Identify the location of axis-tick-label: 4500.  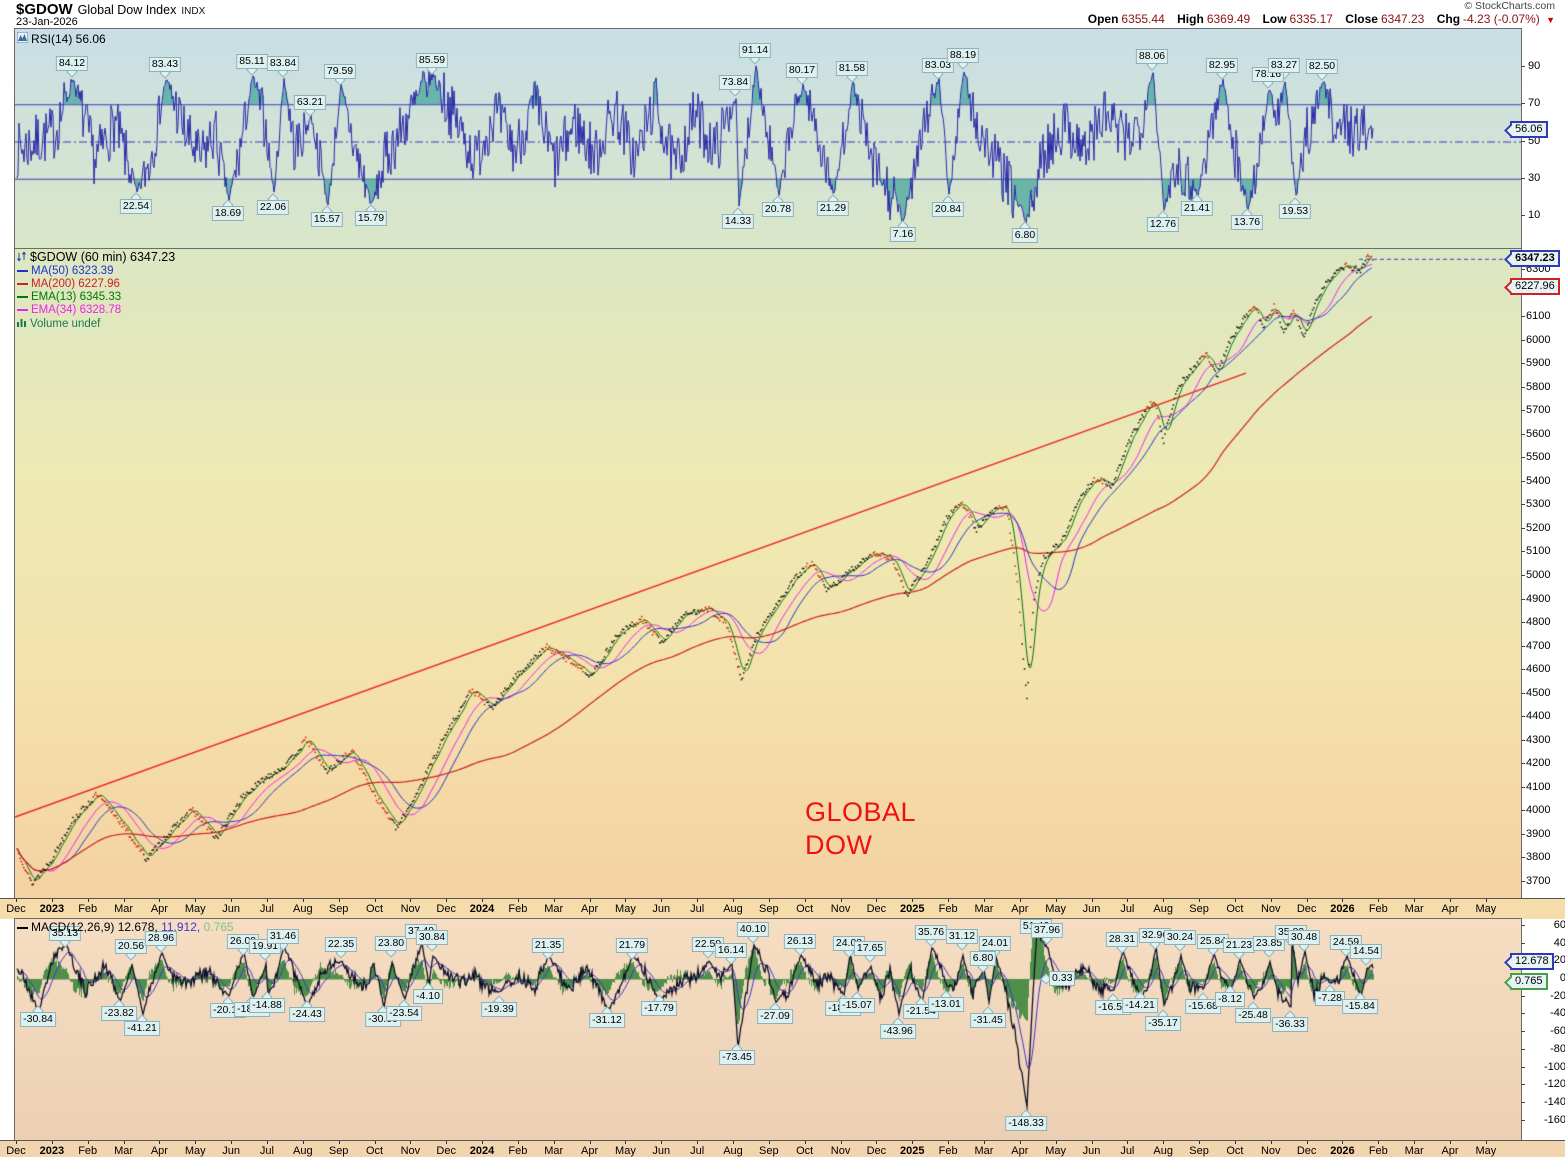
(1538, 692).